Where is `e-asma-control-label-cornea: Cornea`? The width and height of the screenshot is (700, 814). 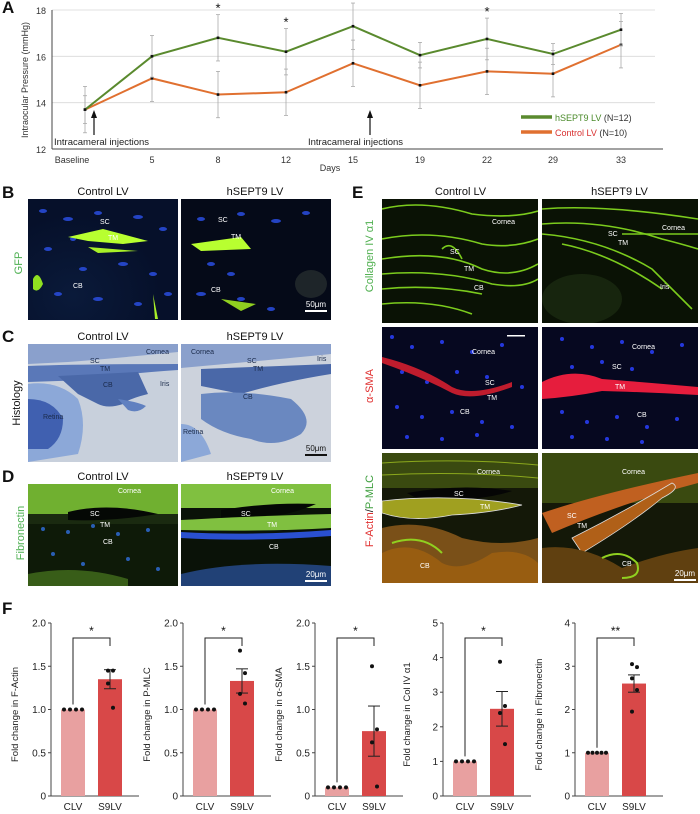
e-asma-control-label-cornea: Cornea is located at coordinates (483, 352).